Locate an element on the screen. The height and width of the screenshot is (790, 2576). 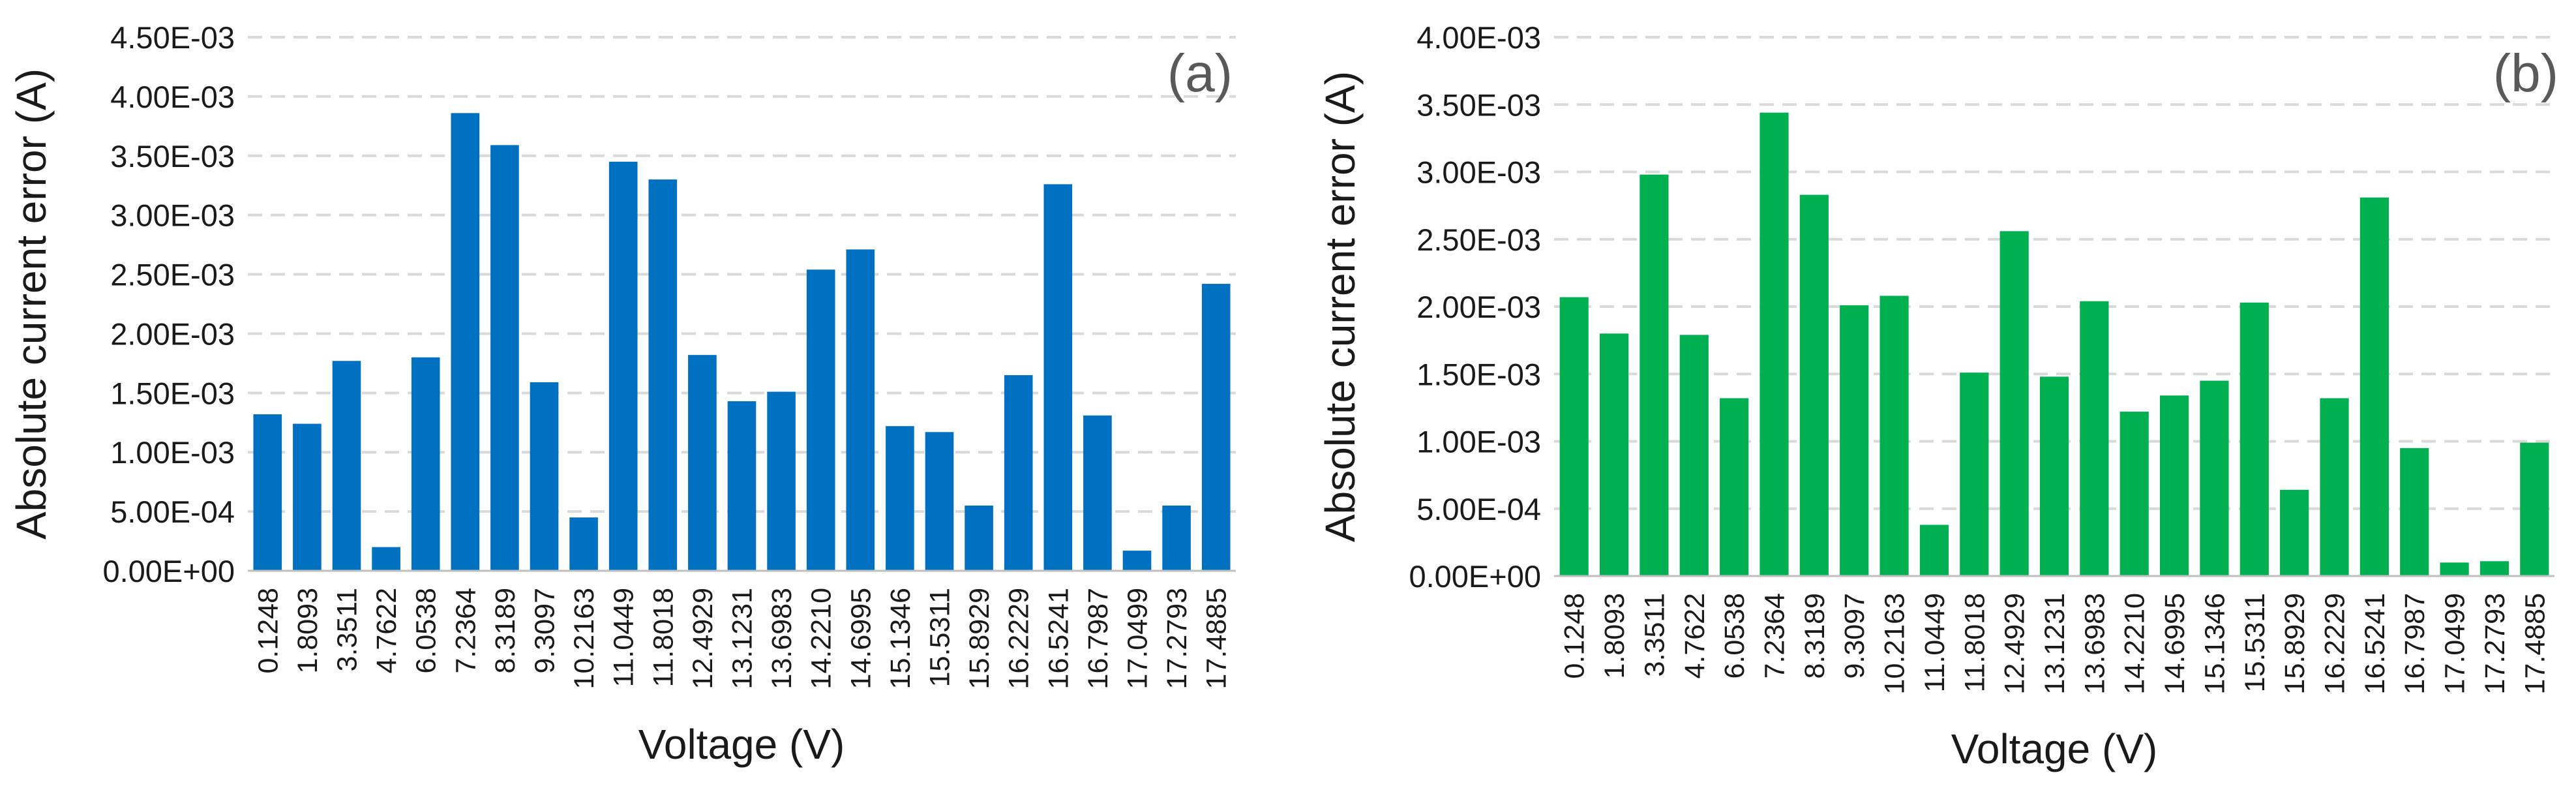
y-tick-label: 0.00E+00 is located at coordinates (1475, 576).